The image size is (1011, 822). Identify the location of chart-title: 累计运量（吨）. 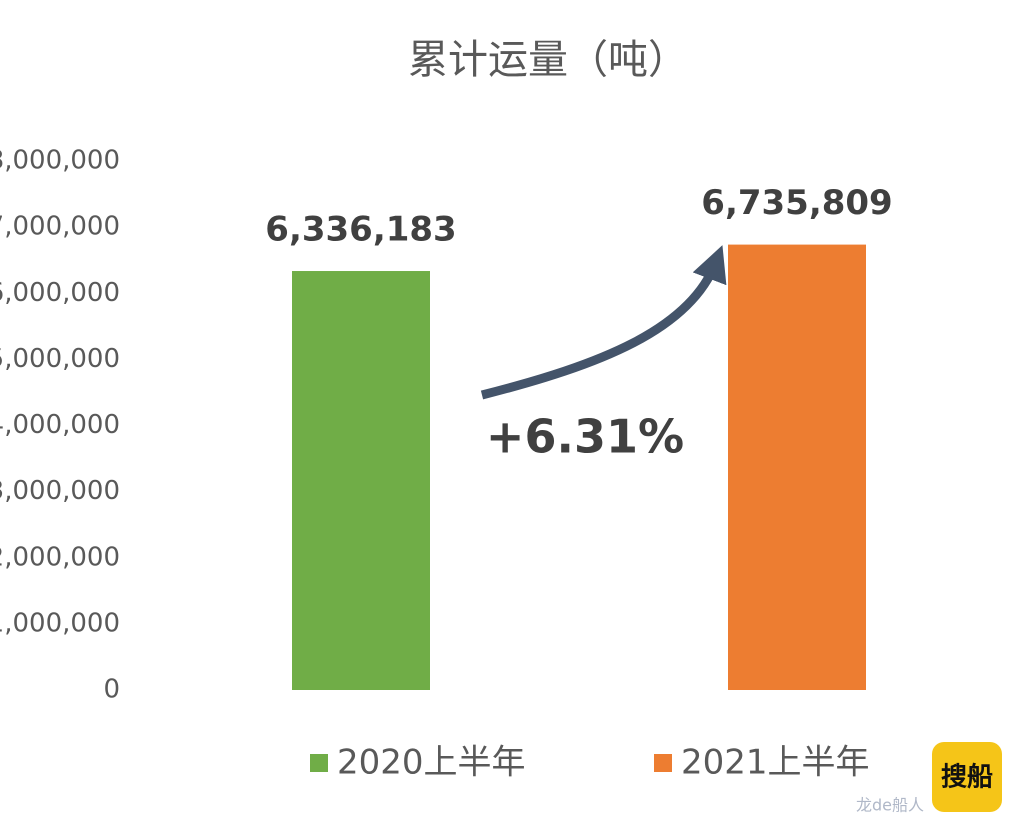
(548, 60).